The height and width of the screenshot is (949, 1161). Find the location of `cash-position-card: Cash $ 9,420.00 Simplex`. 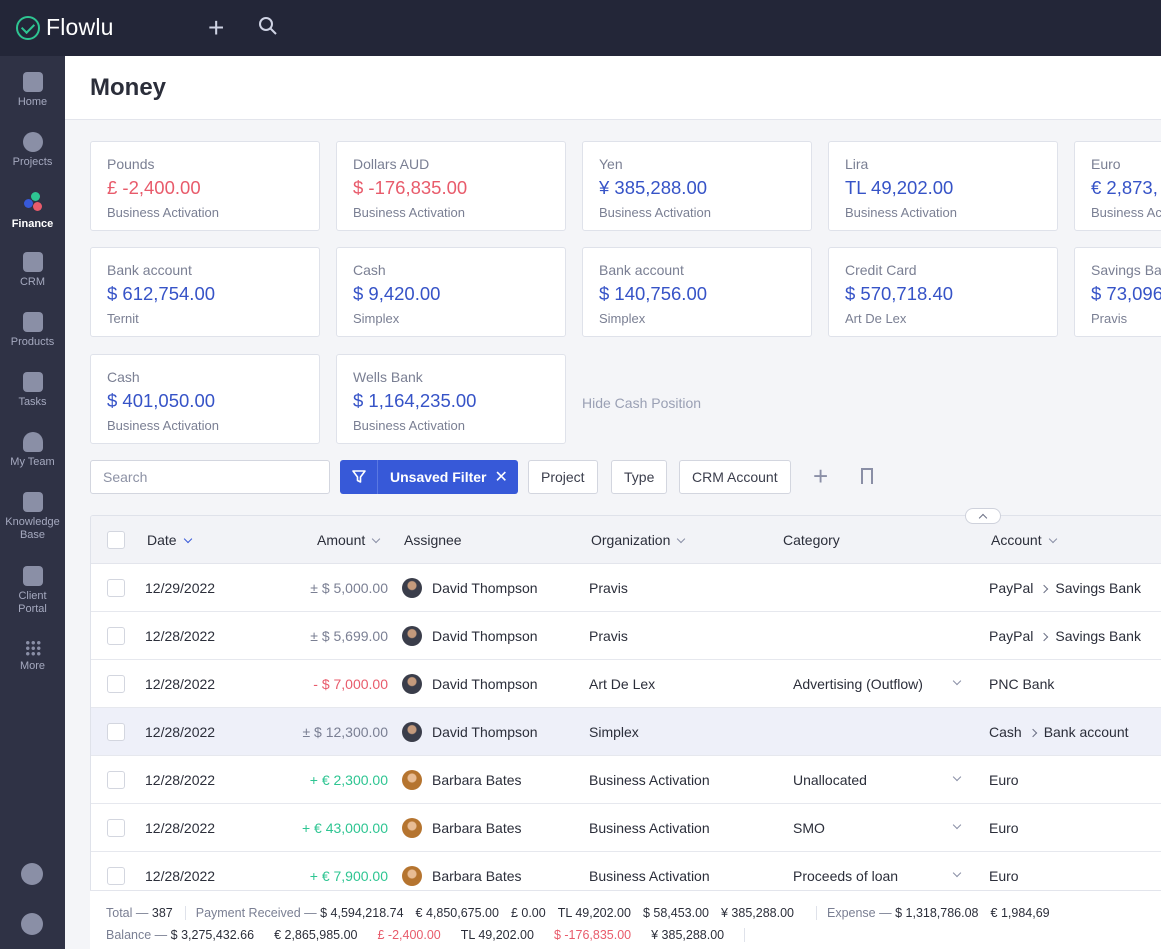

cash-position-card: Cash $ 9,420.00 Simplex is located at coordinates (451, 292).